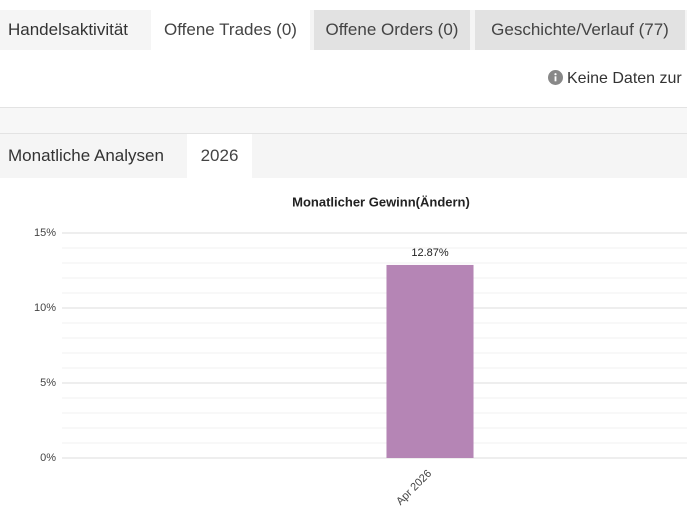 The height and width of the screenshot is (521, 687). What do you see at coordinates (219, 156) in the screenshot?
I see `year-tab: 2026` at bounding box center [219, 156].